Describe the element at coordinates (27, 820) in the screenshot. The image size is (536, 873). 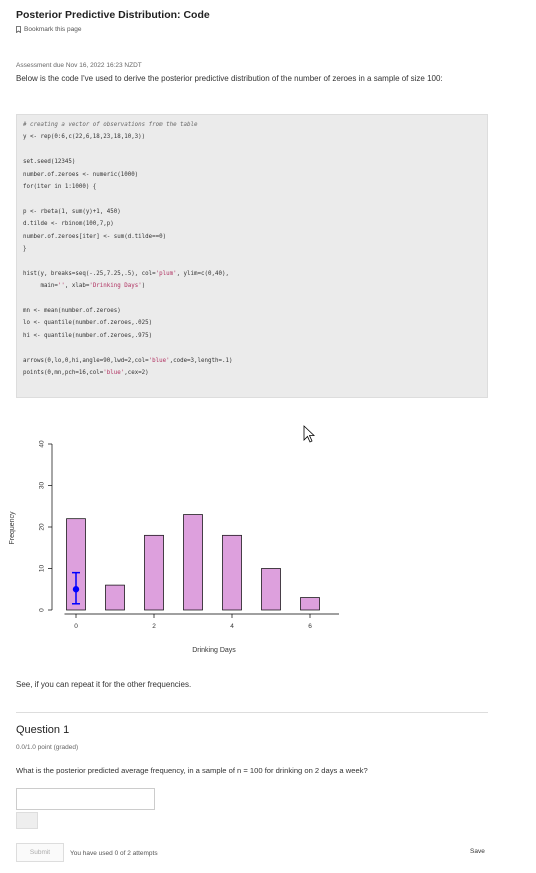
I see `answer-status-box` at that location.